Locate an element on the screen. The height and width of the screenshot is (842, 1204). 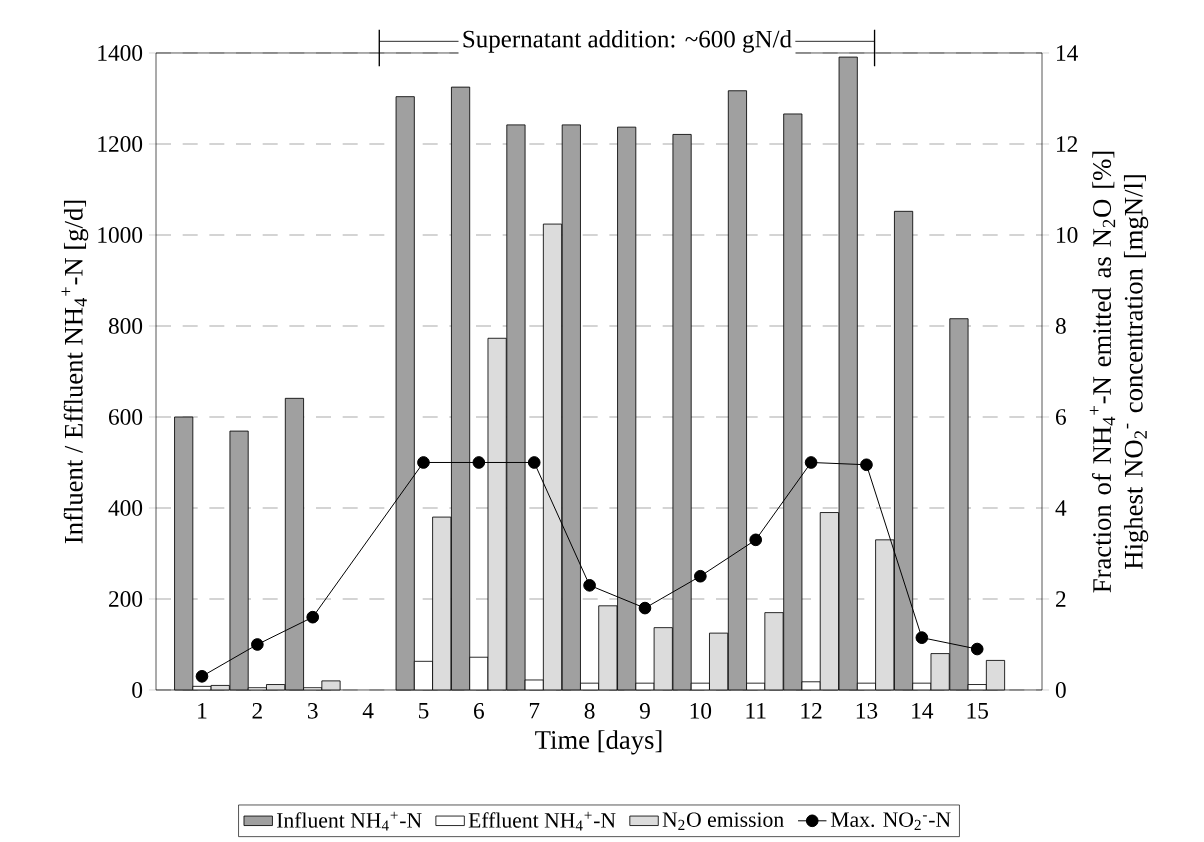
x-tick-label: 8 is located at coordinates (589, 710).